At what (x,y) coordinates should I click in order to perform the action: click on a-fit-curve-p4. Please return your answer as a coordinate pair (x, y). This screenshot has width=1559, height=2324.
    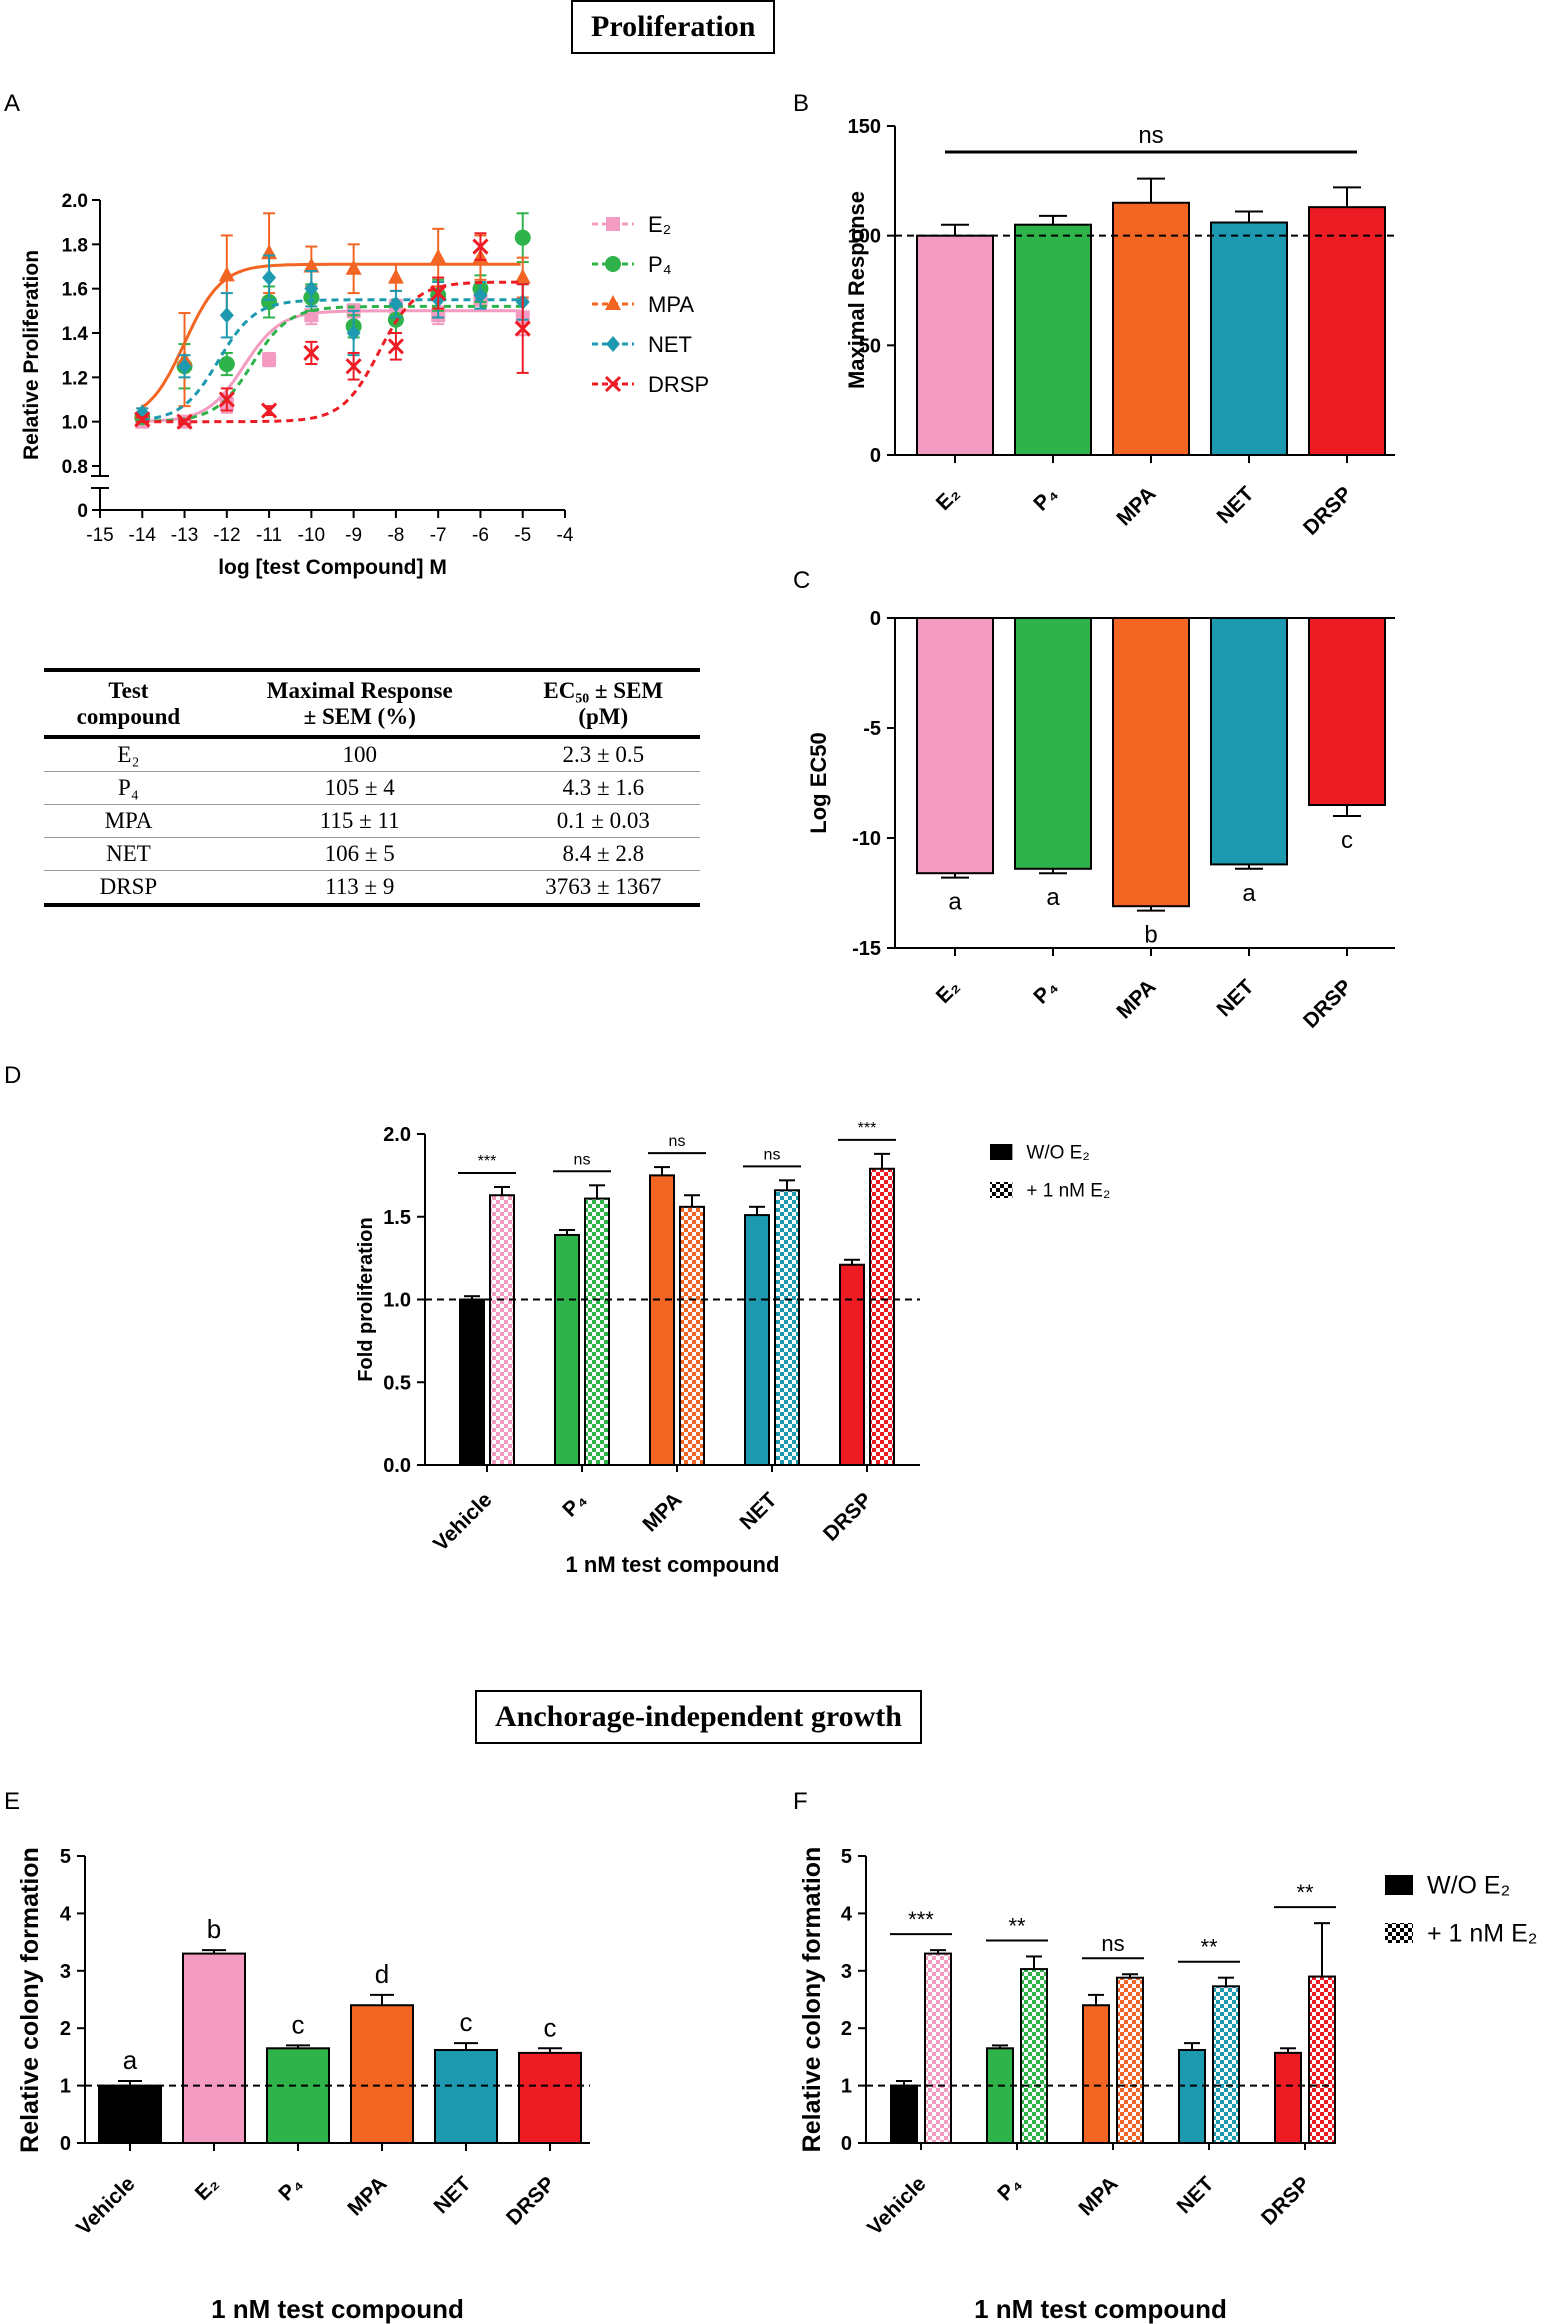
    Looking at the image, I should click on (331, 363).